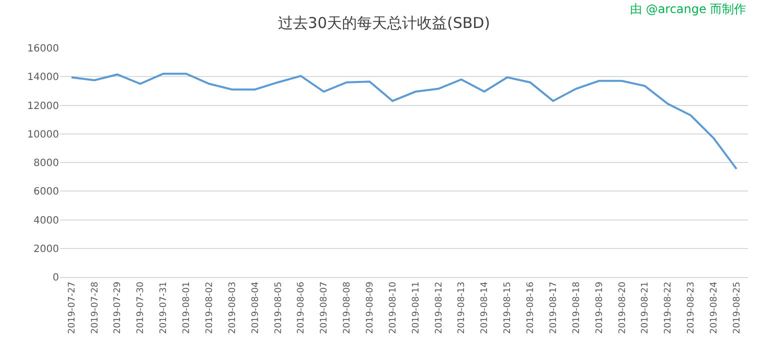 The height and width of the screenshot is (349, 768). I want to click on x-tick-label: 2019-07-27, so click(72, 308).